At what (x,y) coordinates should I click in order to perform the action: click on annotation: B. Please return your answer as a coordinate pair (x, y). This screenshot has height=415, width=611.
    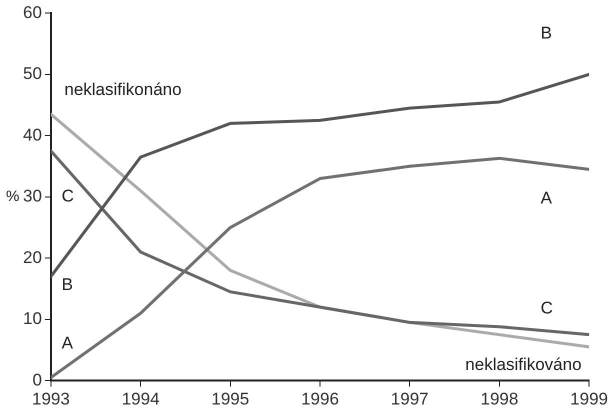
    Looking at the image, I should click on (68, 284).